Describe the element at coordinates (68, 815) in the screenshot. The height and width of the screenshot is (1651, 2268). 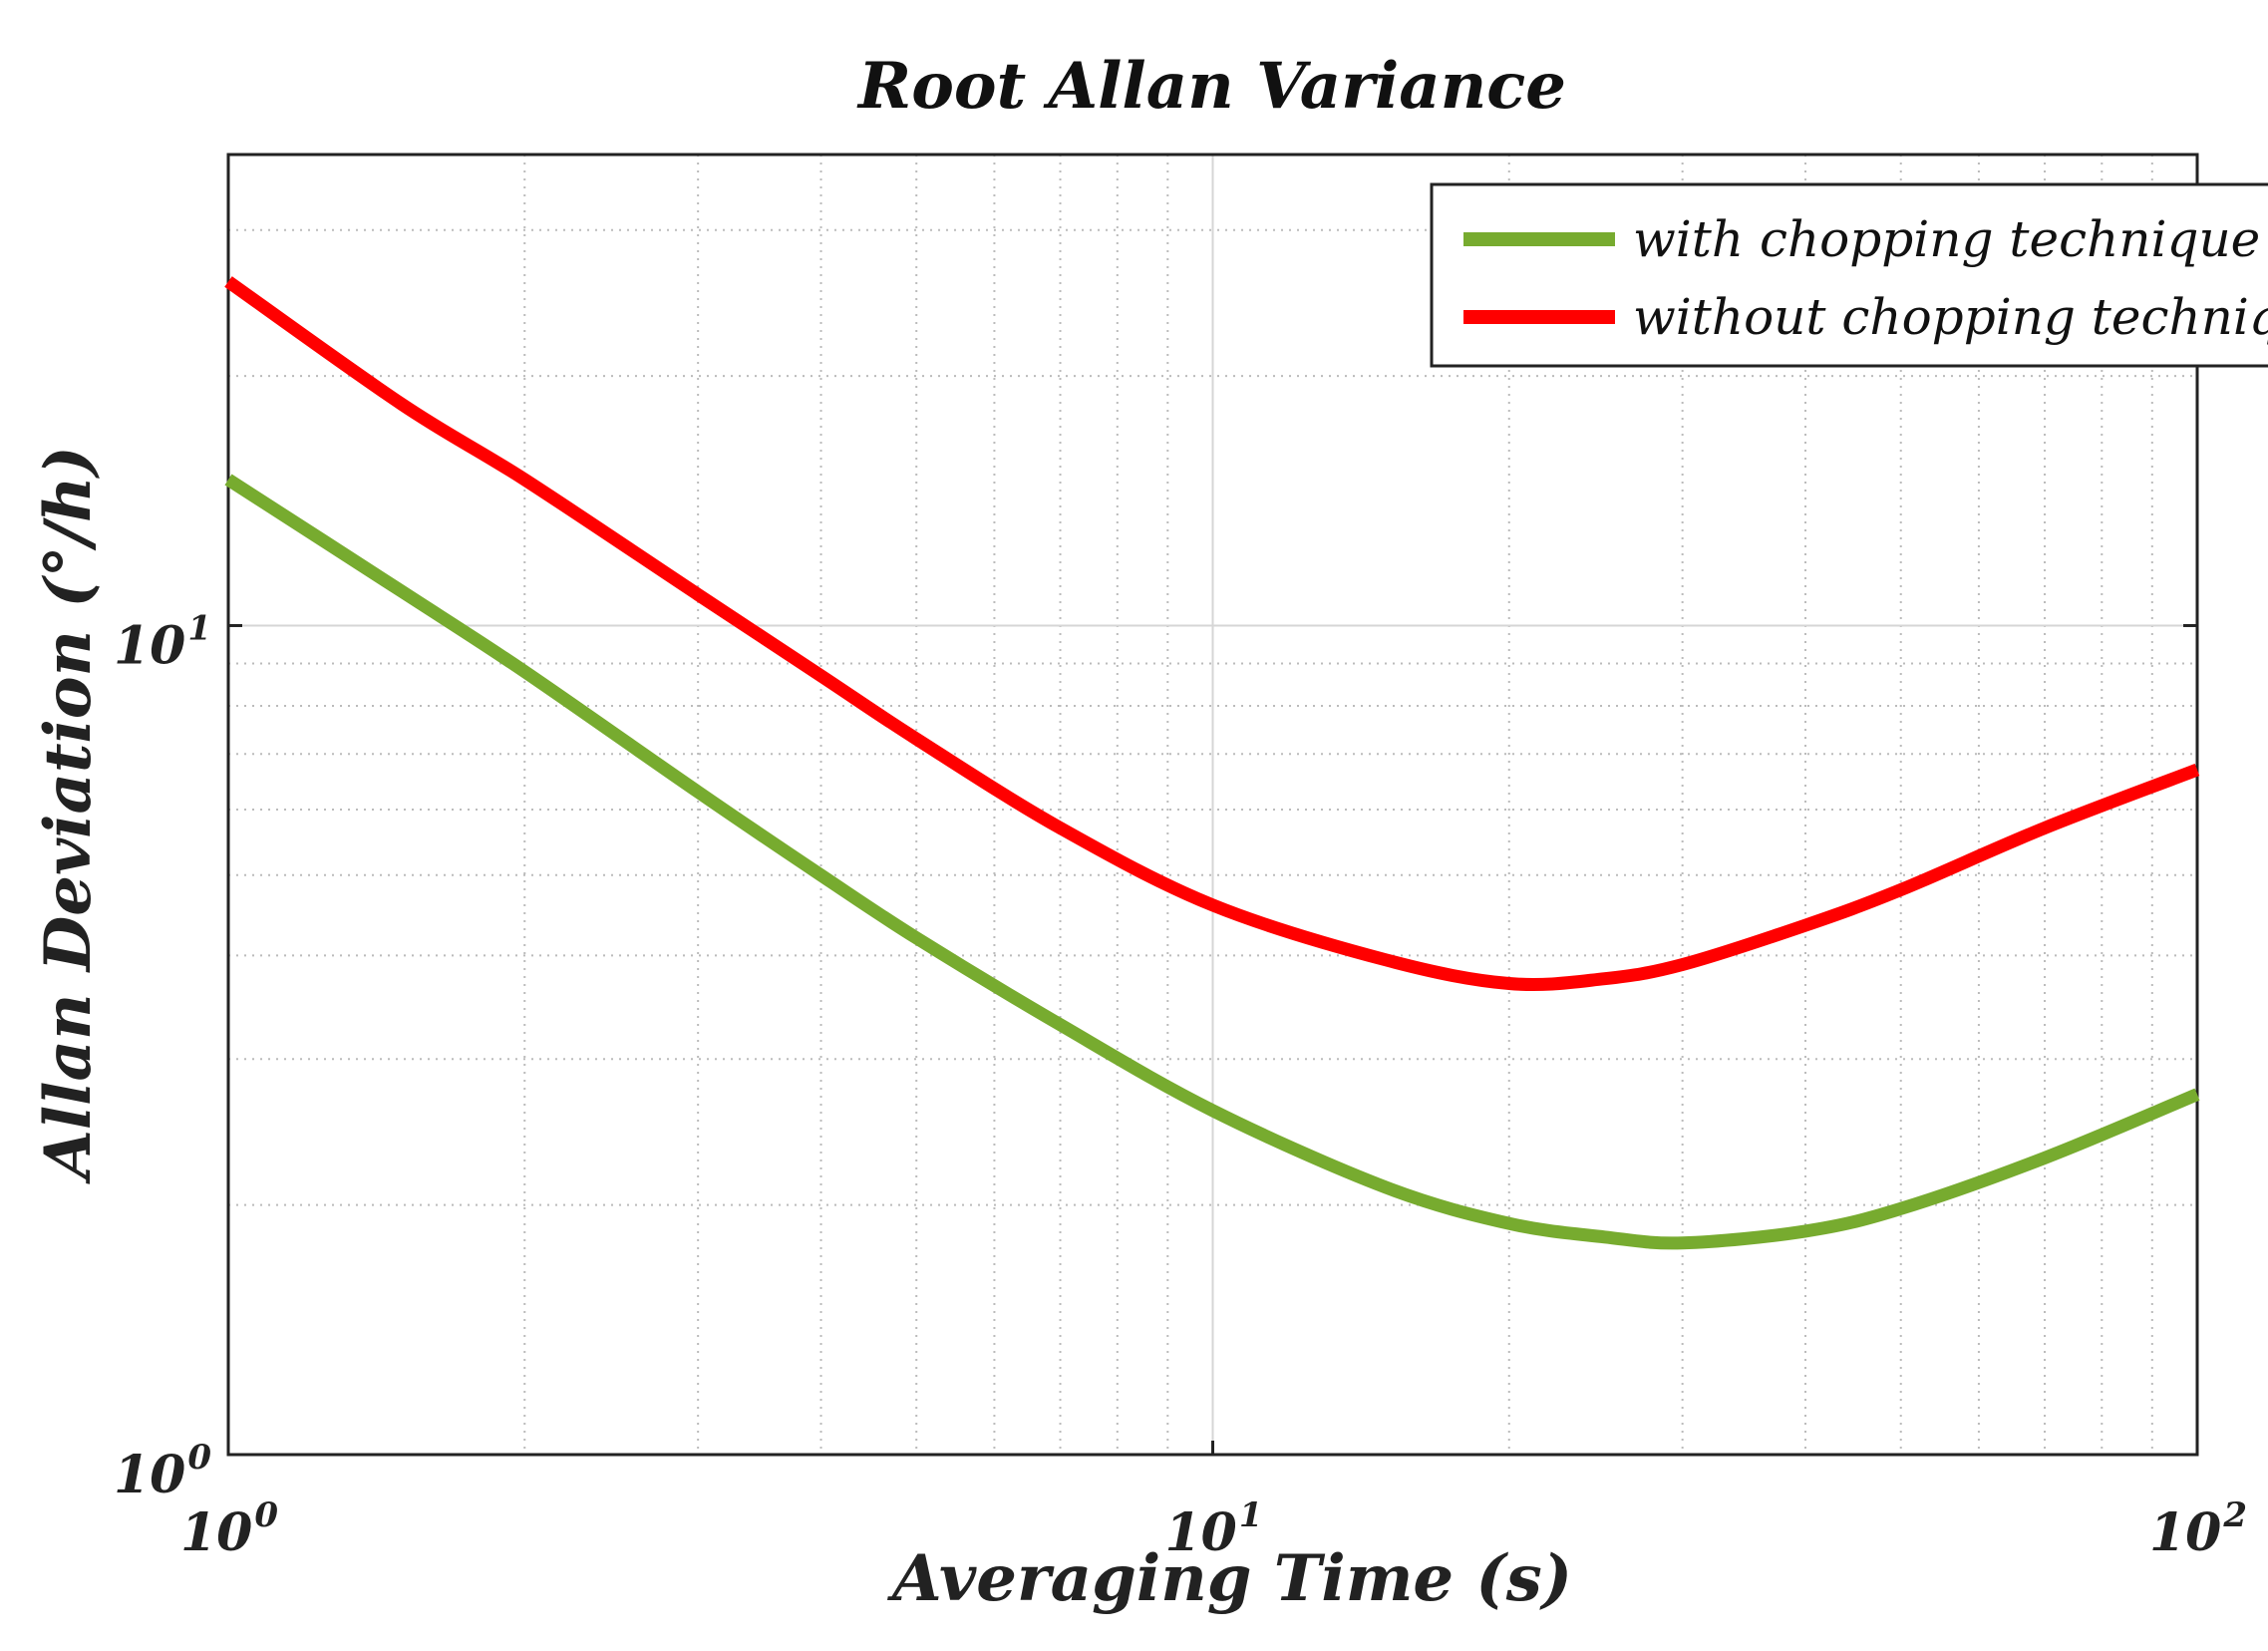
I see `y-axis-label: Allan Deviation (°/h)` at that location.